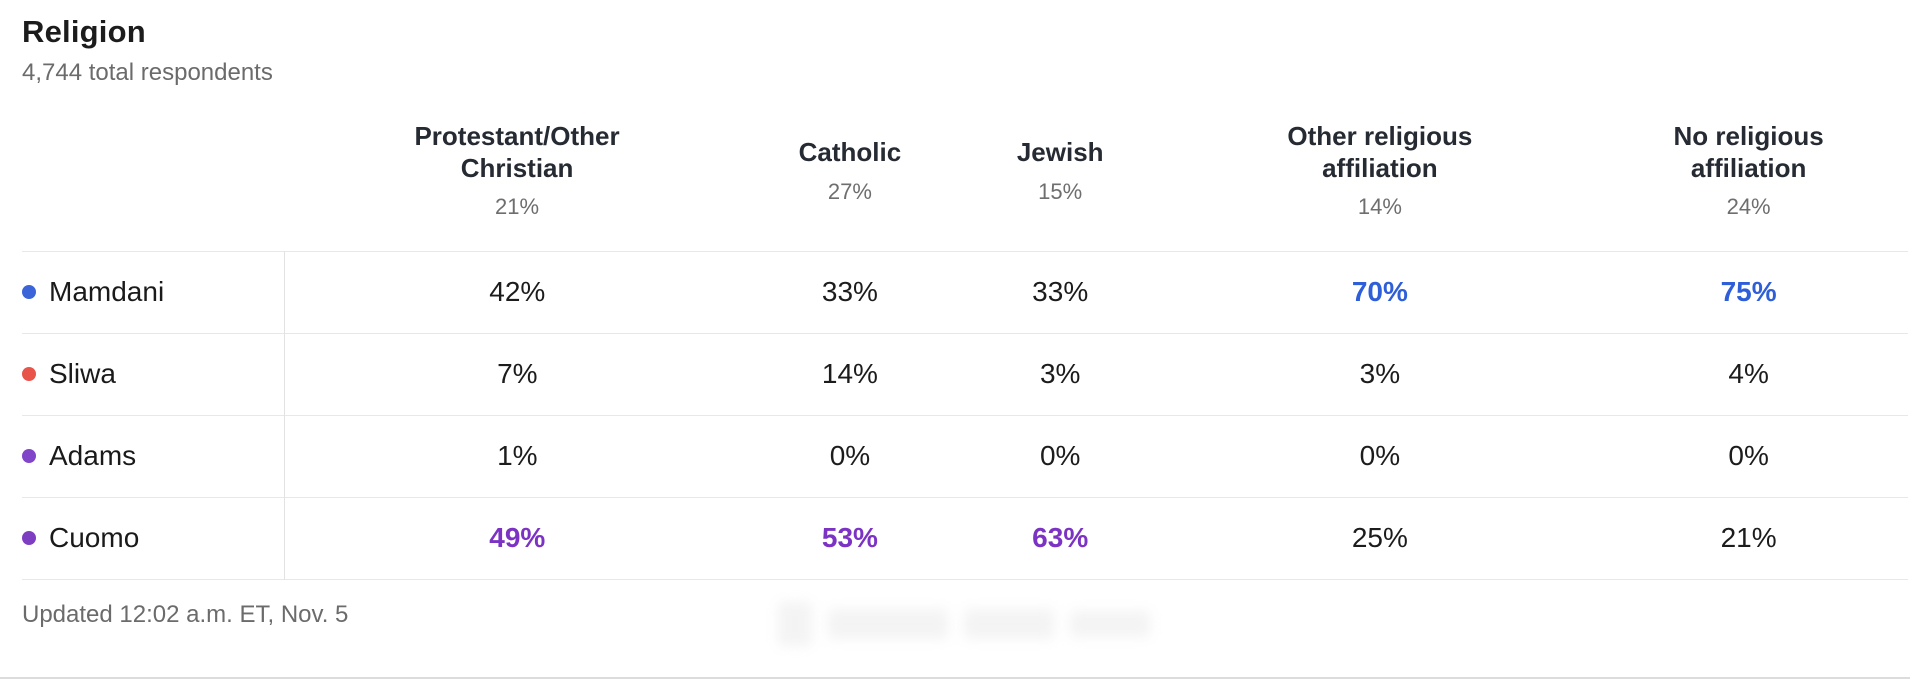 This screenshot has width=1910, height=682. Describe the element at coordinates (1060, 151) in the screenshot. I see `column-label: Jewish` at that location.